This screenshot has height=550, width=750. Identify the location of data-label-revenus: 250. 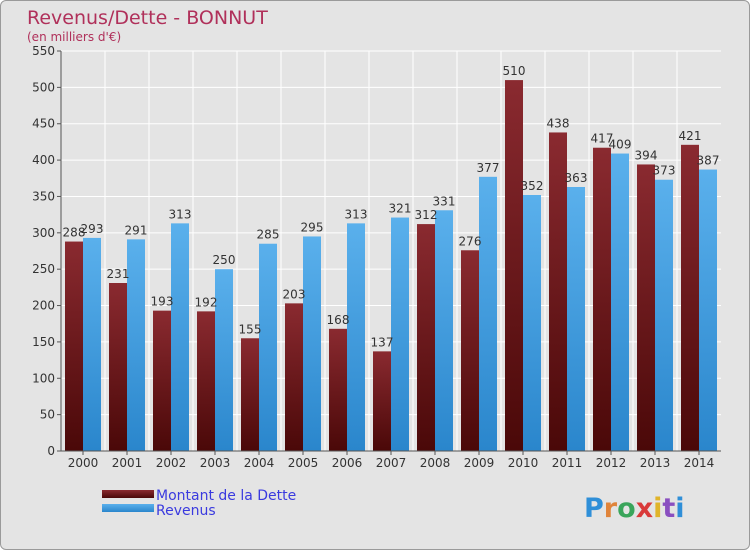
(224, 260).